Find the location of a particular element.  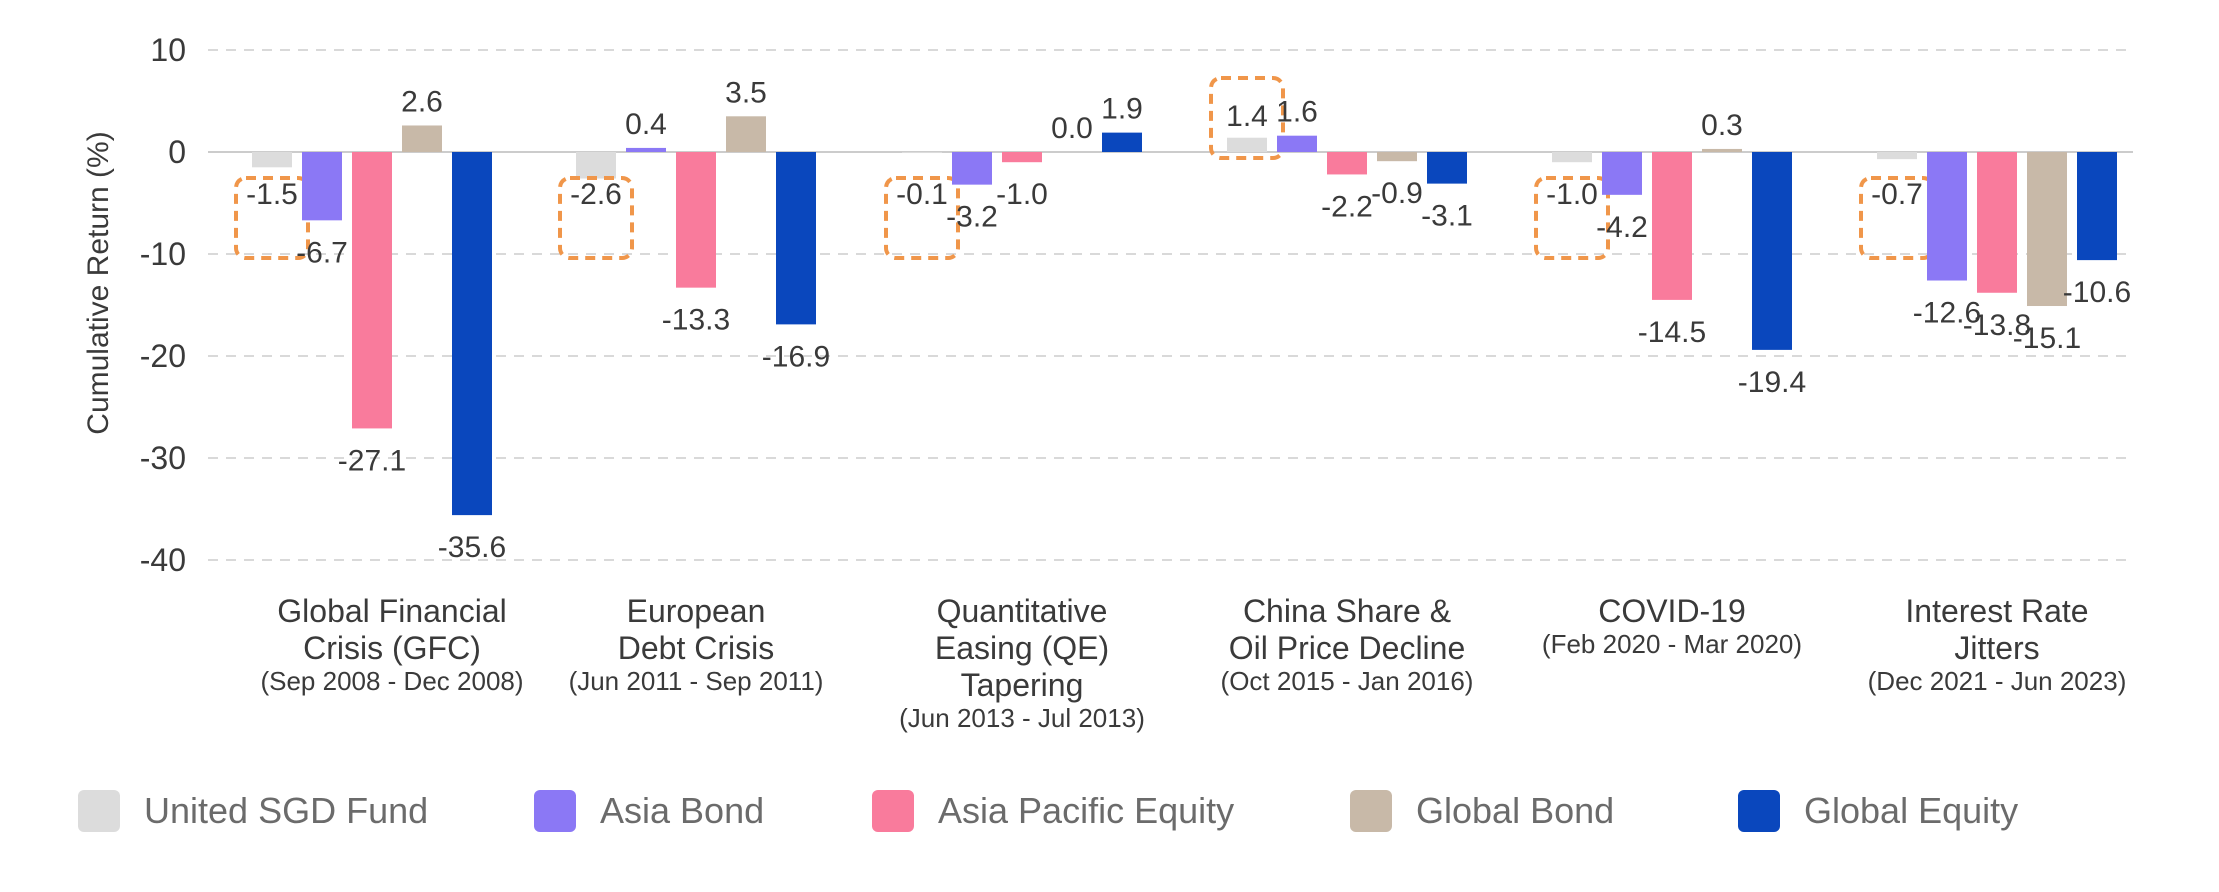

y-tick-label: -30 is located at coordinates (163, 458).